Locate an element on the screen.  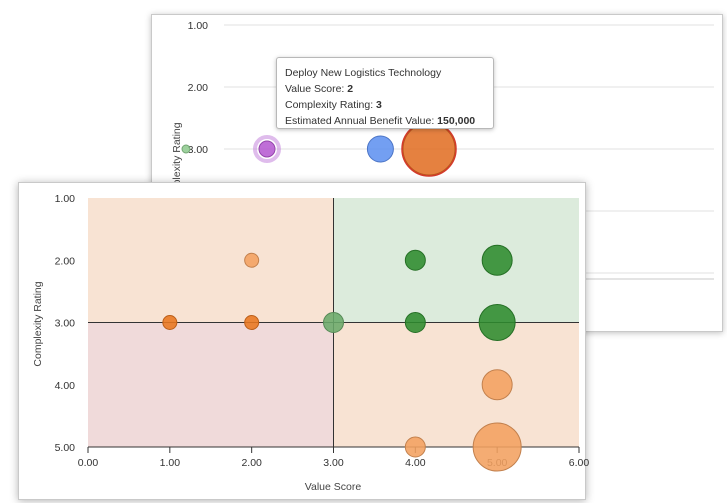
tooltip-benefit: 150,000 is located at coordinates (456, 121).